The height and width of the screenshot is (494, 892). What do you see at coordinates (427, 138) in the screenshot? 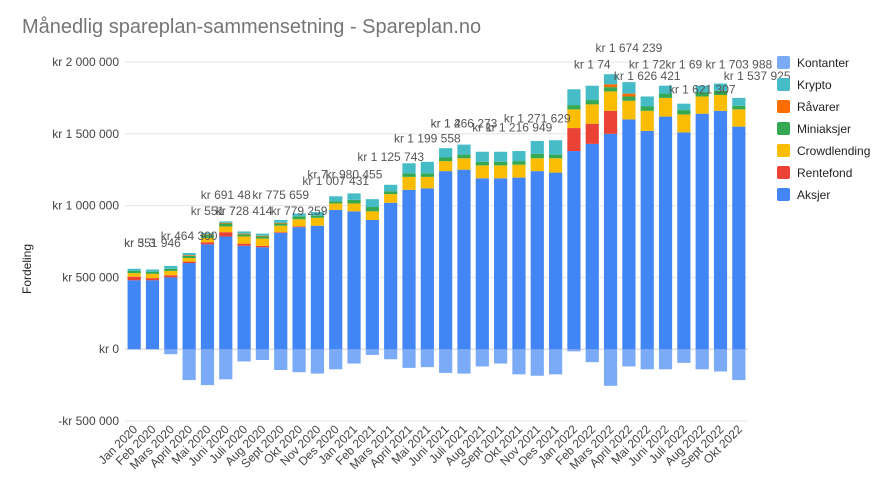
I see `data-label: kr 1 199 558` at bounding box center [427, 138].